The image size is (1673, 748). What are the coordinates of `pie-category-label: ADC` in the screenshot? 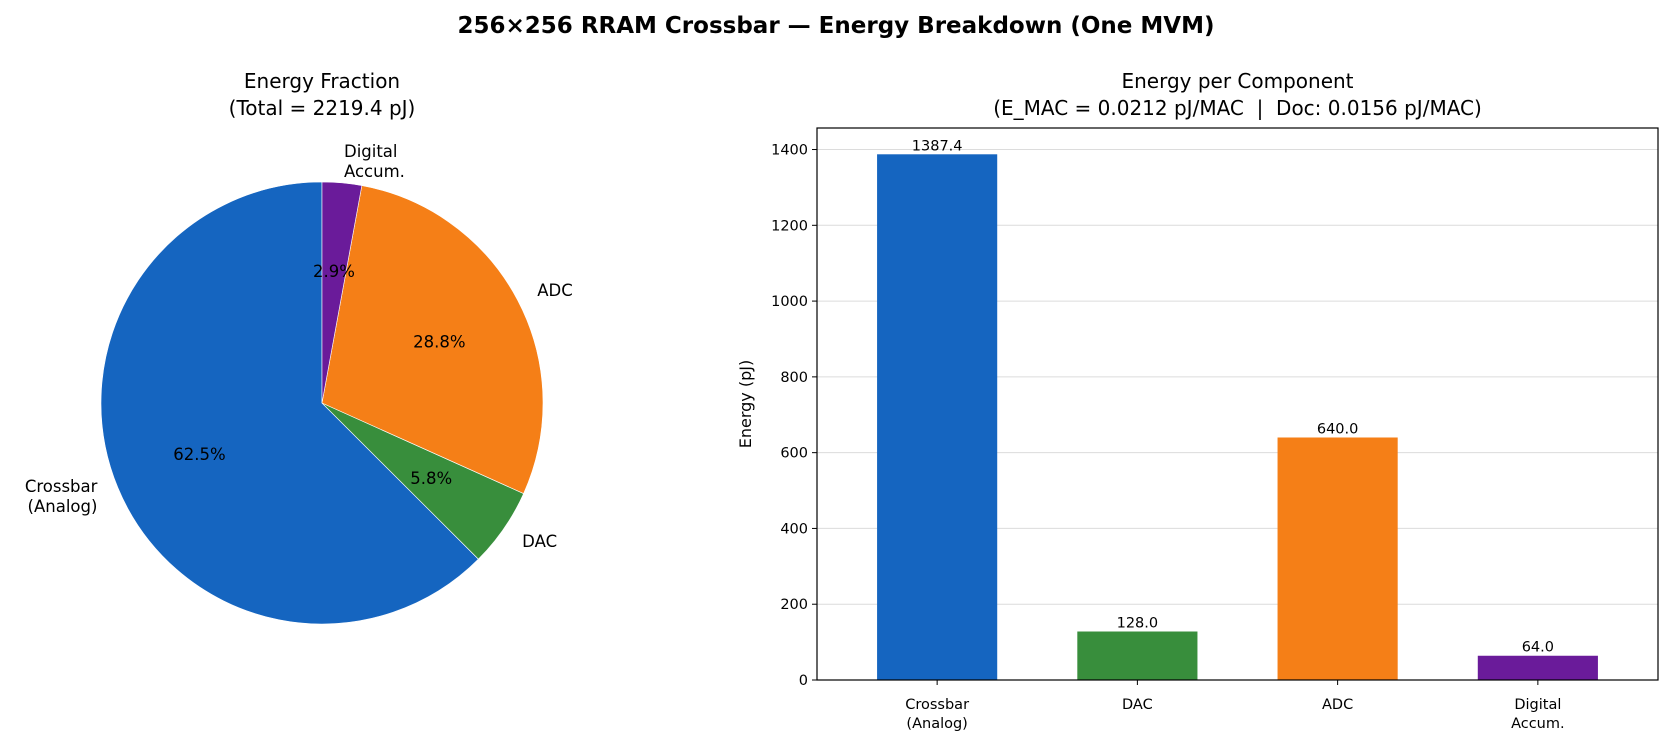 It's located at (555, 290).